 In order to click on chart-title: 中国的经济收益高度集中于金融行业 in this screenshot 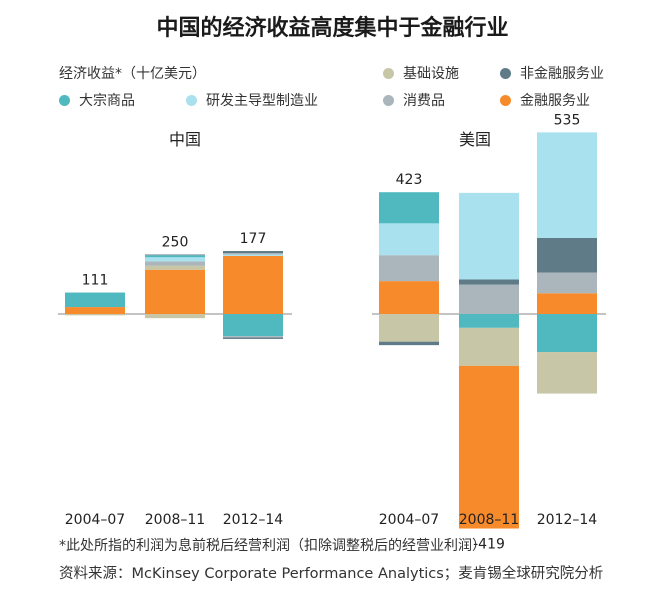, I will do `click(332, 28)`.